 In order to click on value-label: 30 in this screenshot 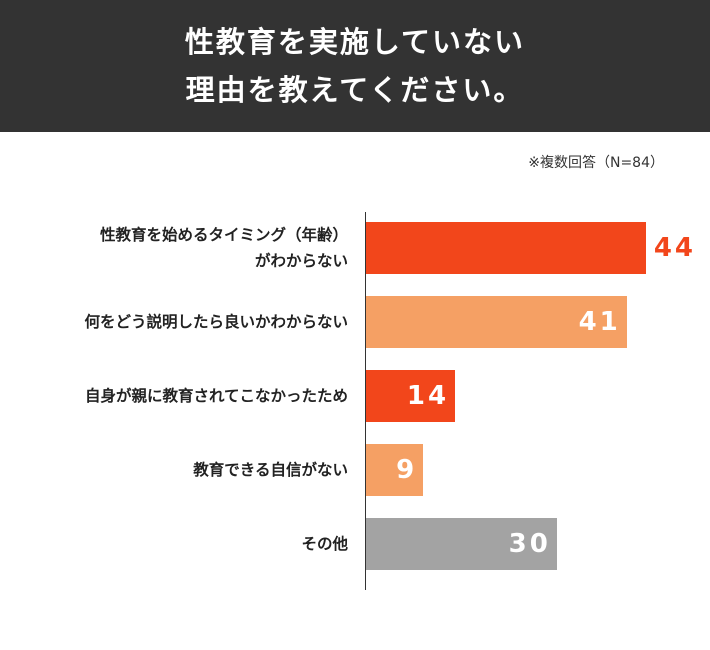, I will do `click(529, 544)`.